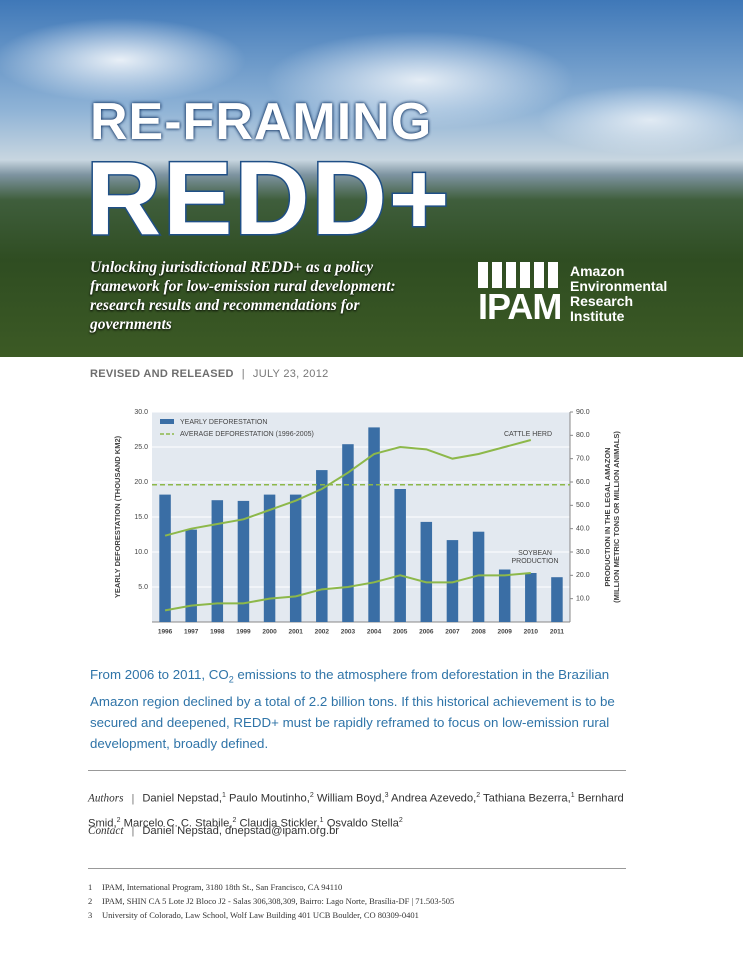 Image resolution: width=743 pixels, height=960 pixels. I want to click on y2-axis-label: PRODUCTION IN THE LEGAL AMAZON, so click(607, 516).